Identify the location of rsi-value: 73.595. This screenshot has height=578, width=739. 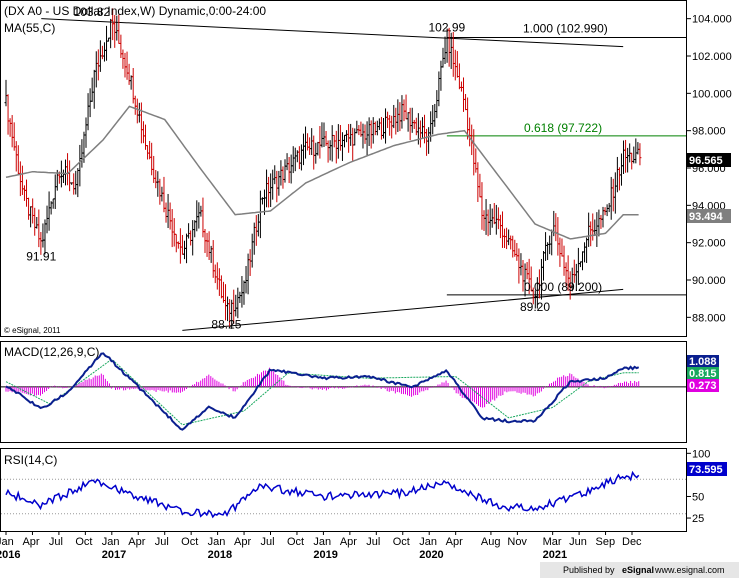
(706, 470).